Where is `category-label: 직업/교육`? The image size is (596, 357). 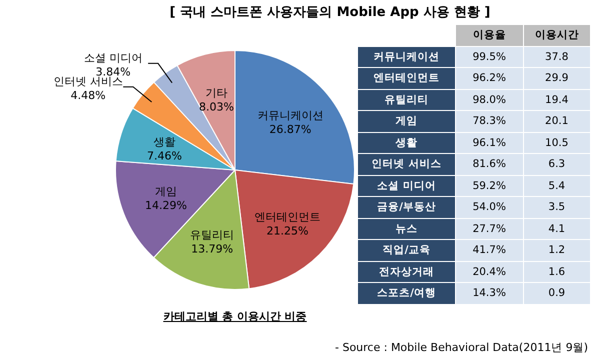 category-label: 직업/교육 is located at coordinates (407, 250).